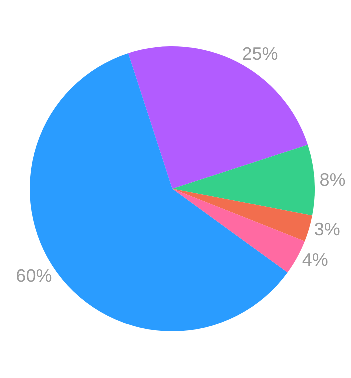 This screenshot has height=378, width=351. Describe the element at coordinates (260, 54) in the screenshot. I see `data-label: 25%` at that location.